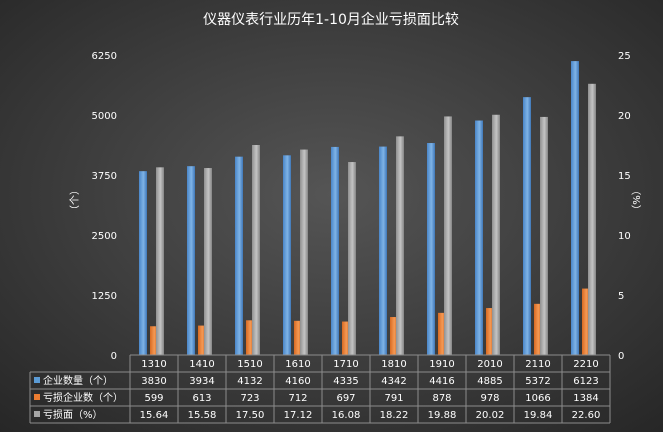 The width and height of the screenshot is (663, 436). Describe the element at coordinates (83, 397) in the screenshot. I see `legend-label: 亏损企业数（个）` at that location.